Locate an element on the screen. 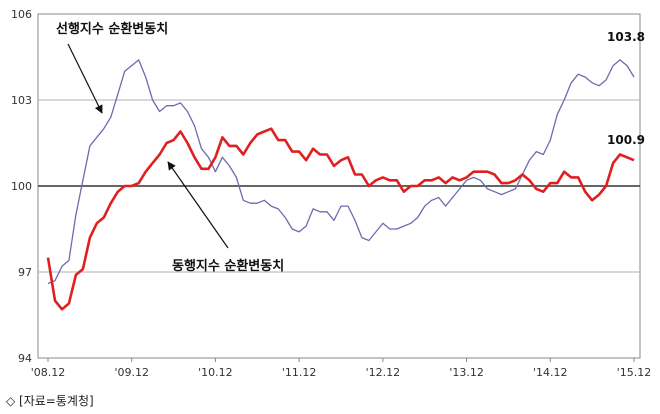  annotation-leading: 선행지수 순환변동치 is located at coordinates (112, 29).